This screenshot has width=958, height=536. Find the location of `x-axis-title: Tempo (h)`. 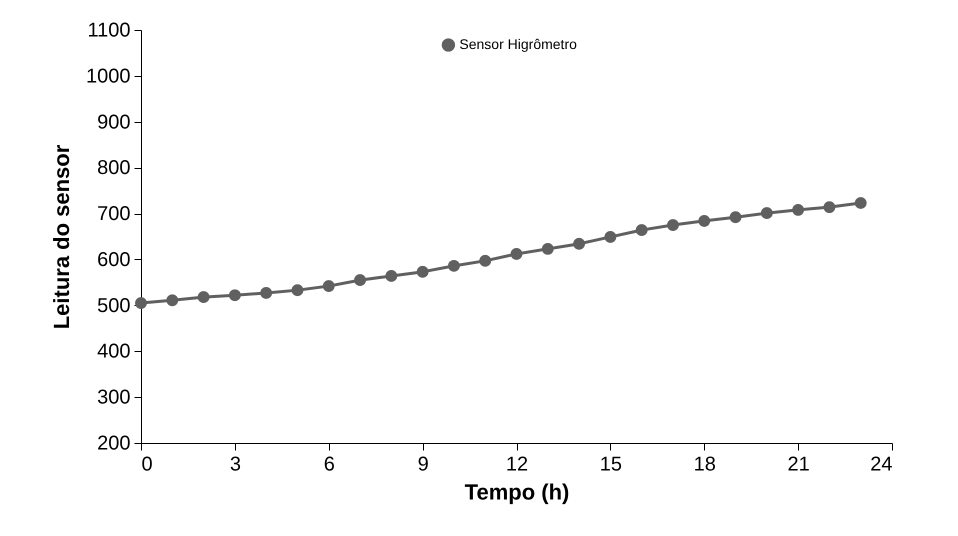

x-axis-title: Tempo (h) is located at coordinates (517, 492).